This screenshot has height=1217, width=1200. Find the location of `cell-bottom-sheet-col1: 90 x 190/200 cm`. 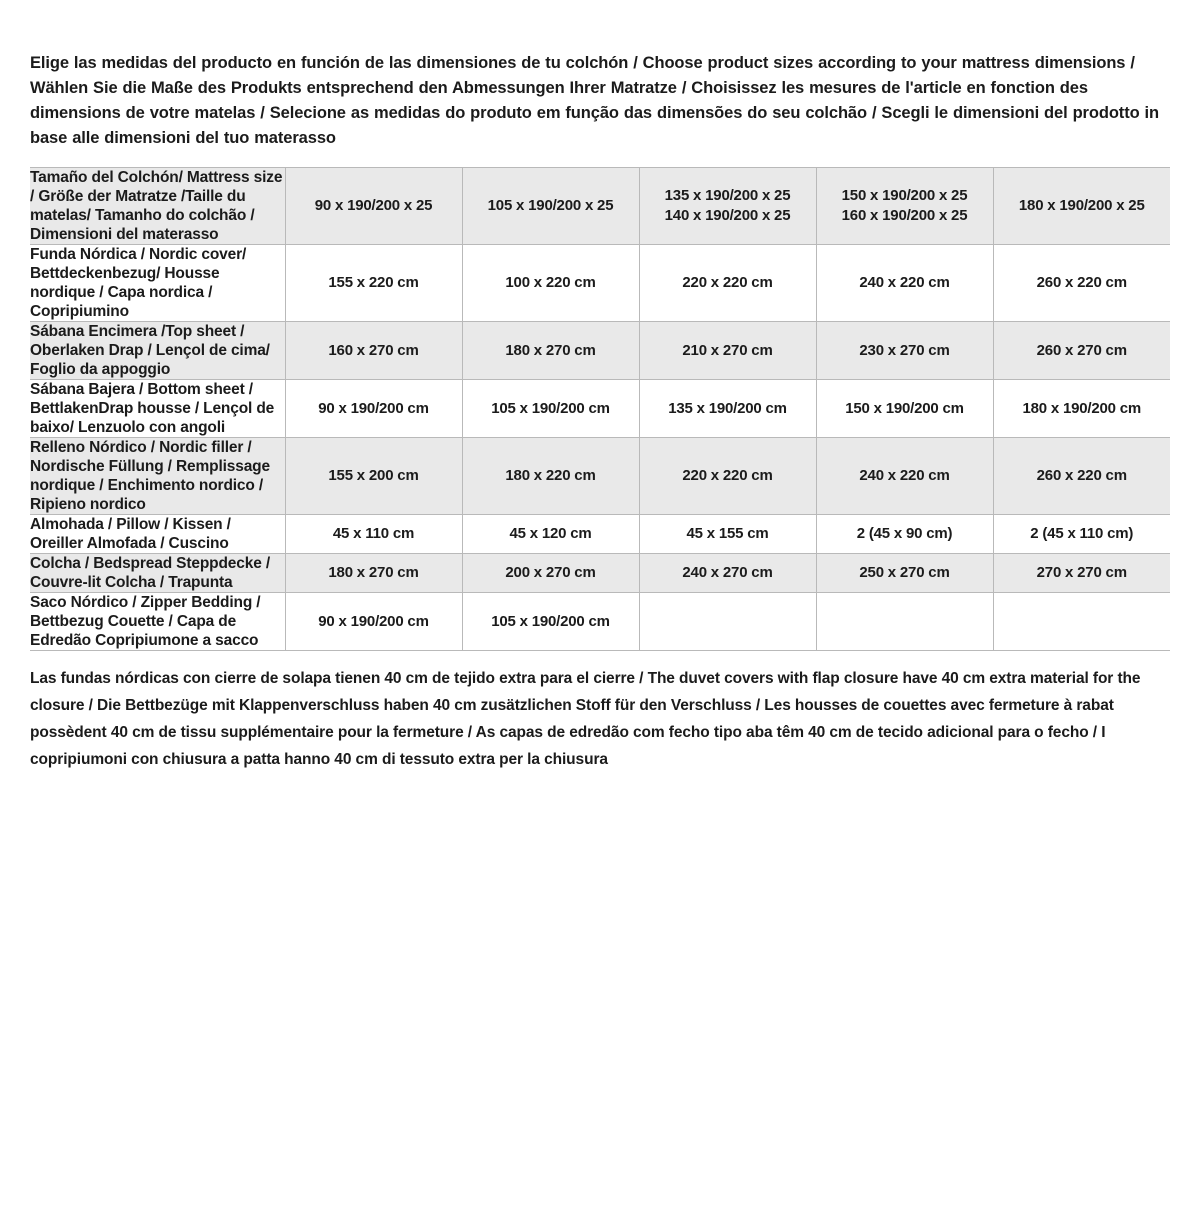

cell-bottom-sheet-col1: 90 x 190/200 cm is located at coordinates (373, 408).